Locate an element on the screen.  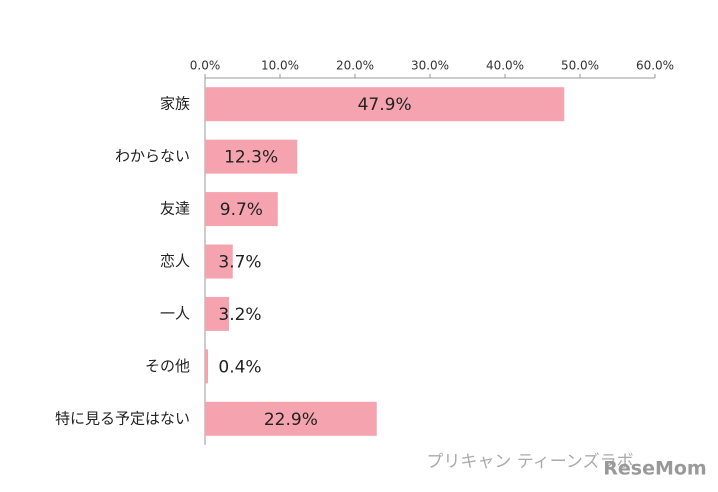
value-label: 47.9% is located at coordinates (385, 105).